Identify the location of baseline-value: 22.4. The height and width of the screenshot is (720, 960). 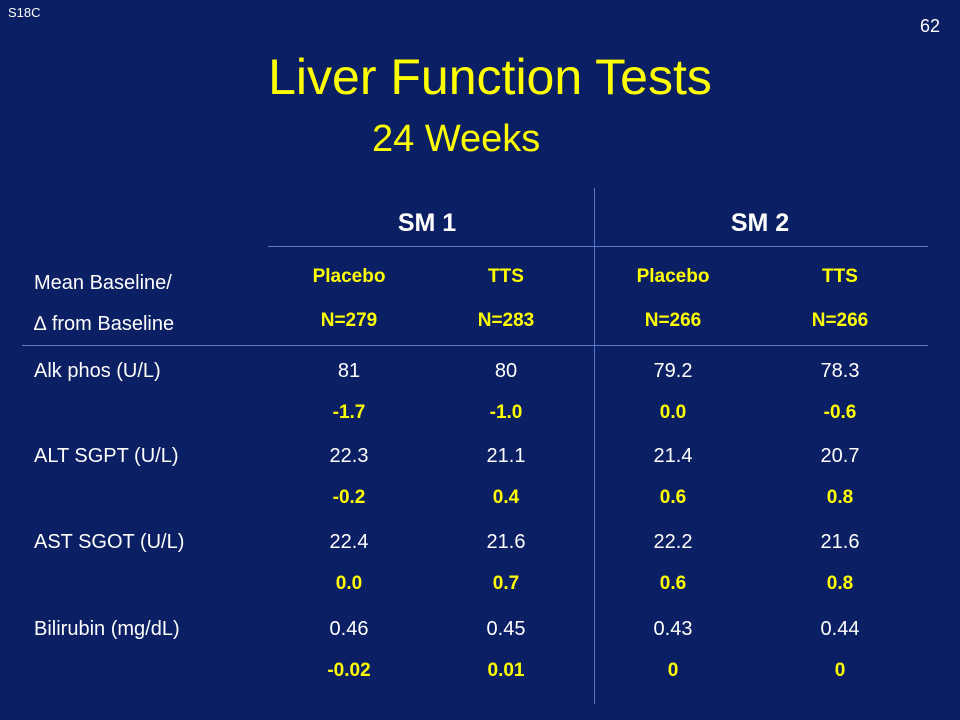
(349, 542).